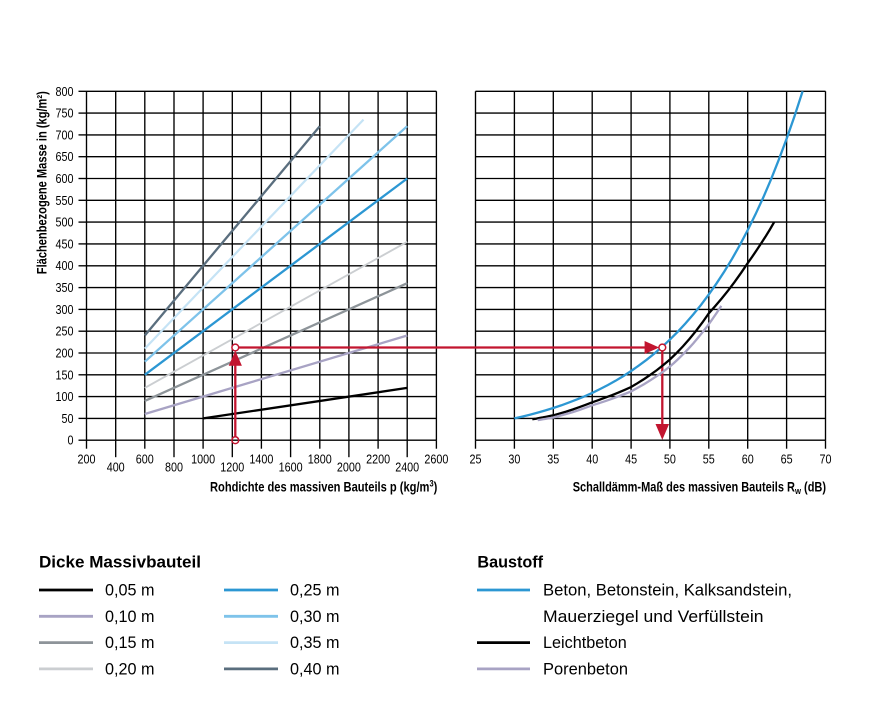 The height and width of the screenshot is (725, 876). What do you see at coordinates (748, 459) in the screenshot?
I see `svg-text: 60` at bounding box center [748, 459].